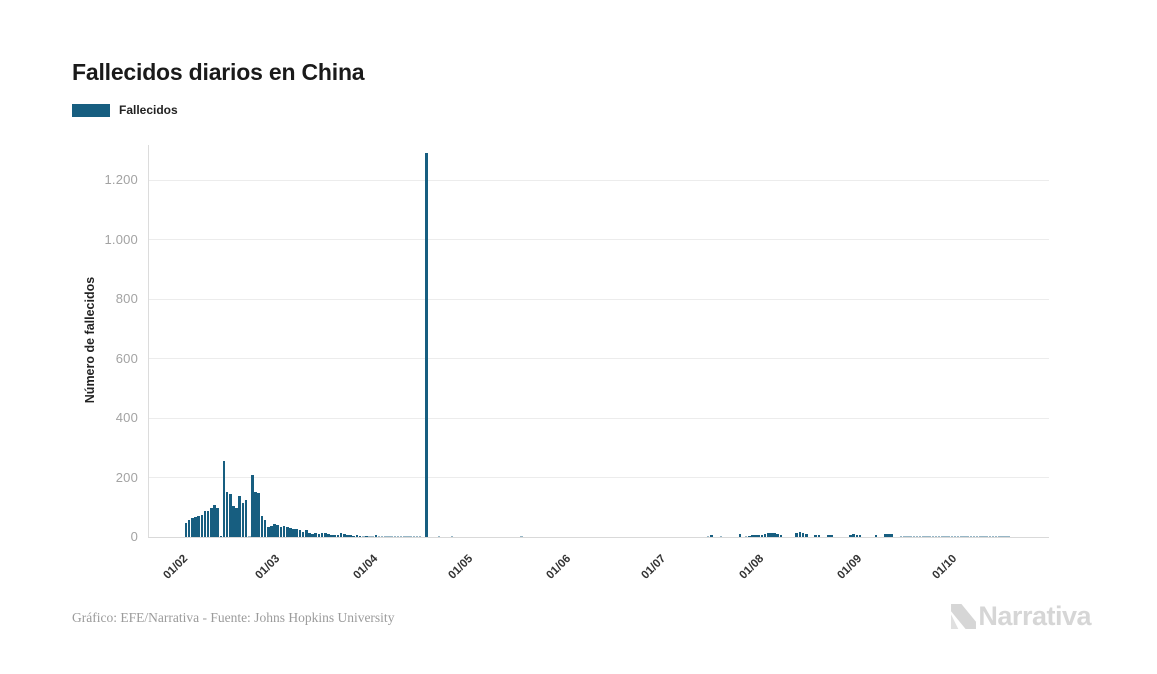 The height and width of the screenshot is (674, 1157). What do you see at coordinates (126, 298) in the screenshot?
I see `y-tick-label: 800` at bounding box center [126, 298].